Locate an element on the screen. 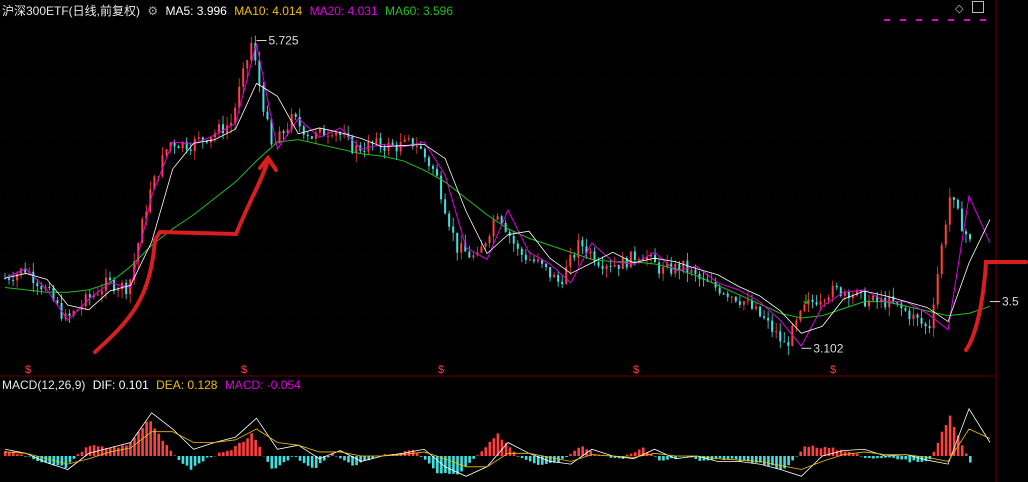 The image size is (1028, 482). ma20-label: MA20: 4.031 is located at coordinates (343, 11).